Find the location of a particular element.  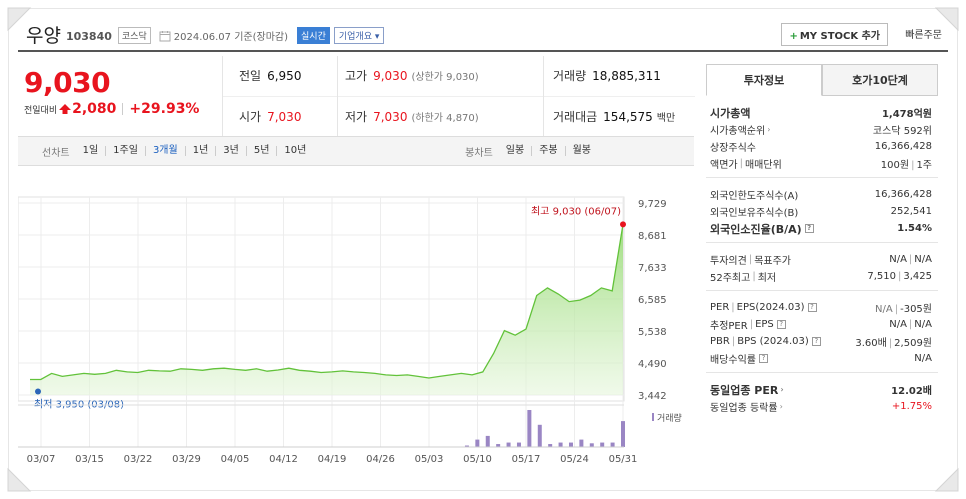

y-tick-label: 7,633 is located at coordinates (652, 268).